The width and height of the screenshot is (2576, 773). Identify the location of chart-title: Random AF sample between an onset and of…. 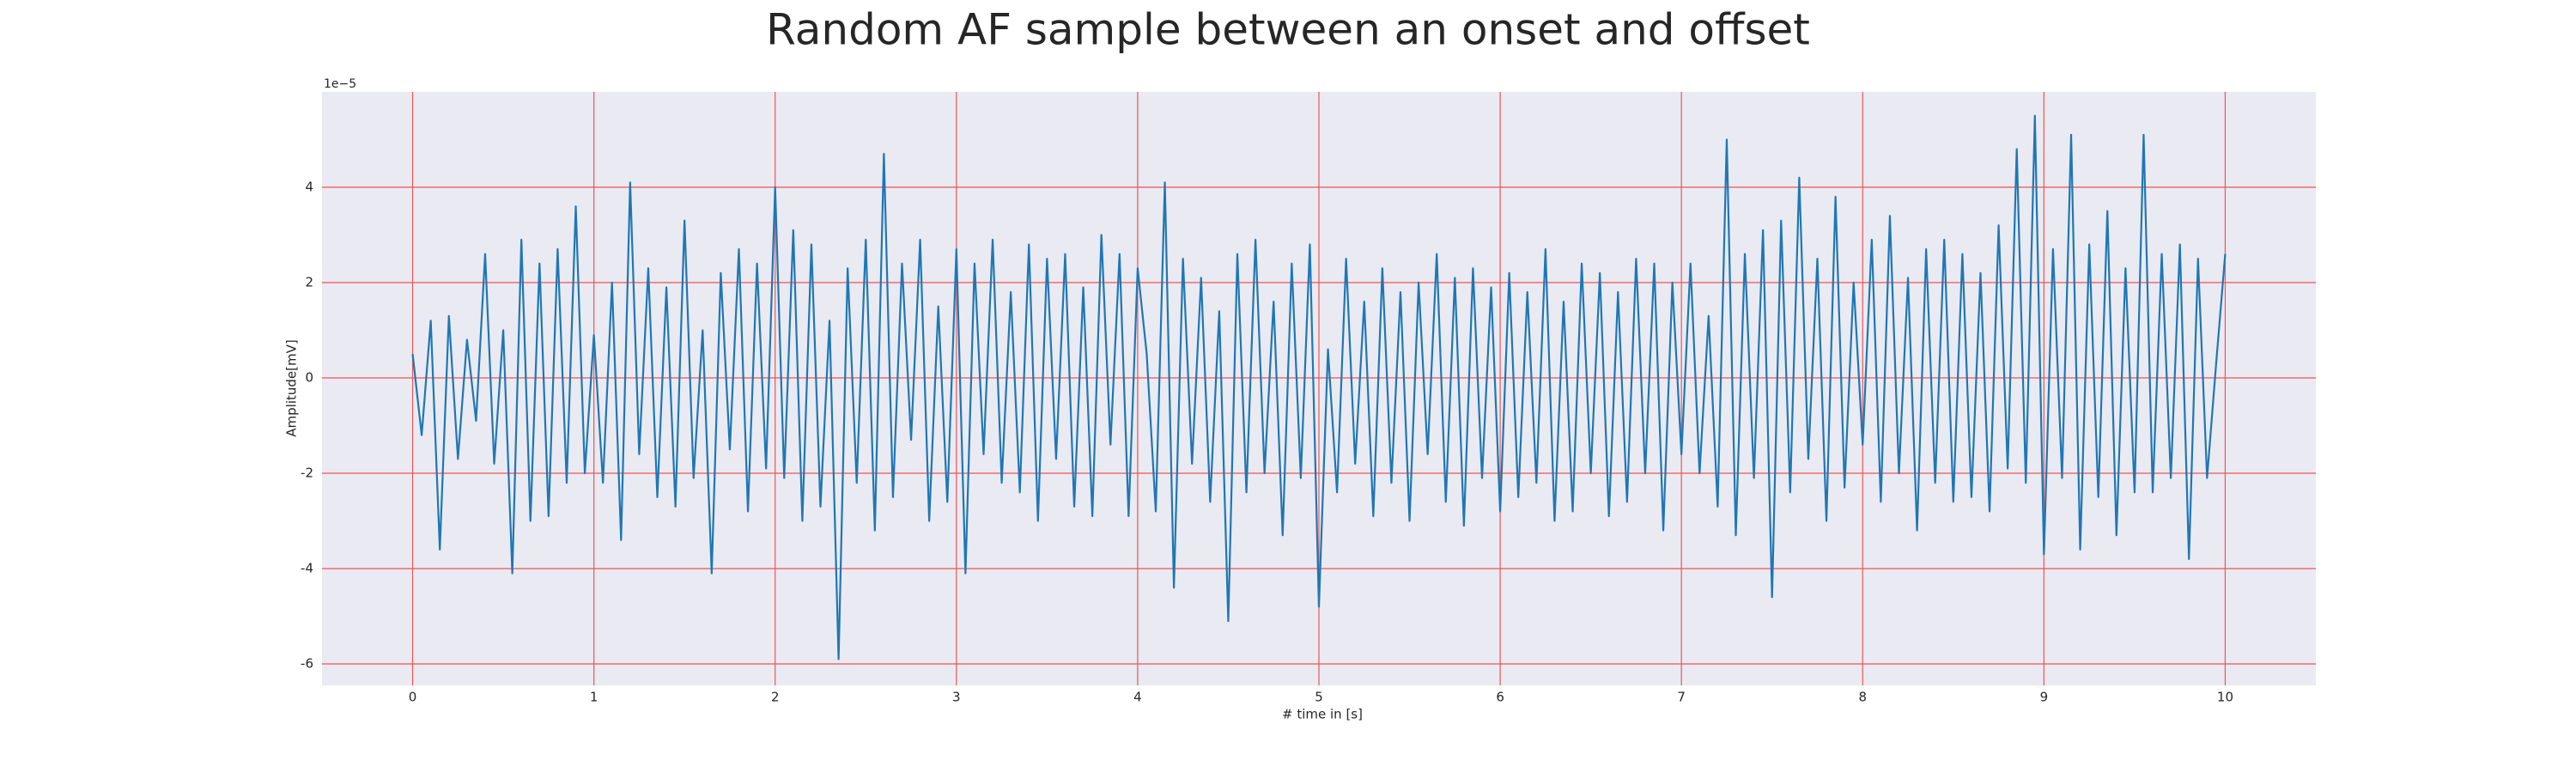
(1288, 30).